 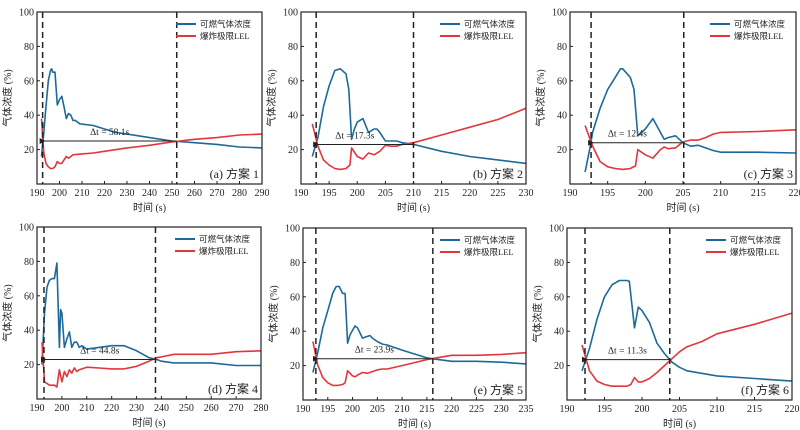 I want to click on x-tick-label: 235, so click(x=526, y=409).